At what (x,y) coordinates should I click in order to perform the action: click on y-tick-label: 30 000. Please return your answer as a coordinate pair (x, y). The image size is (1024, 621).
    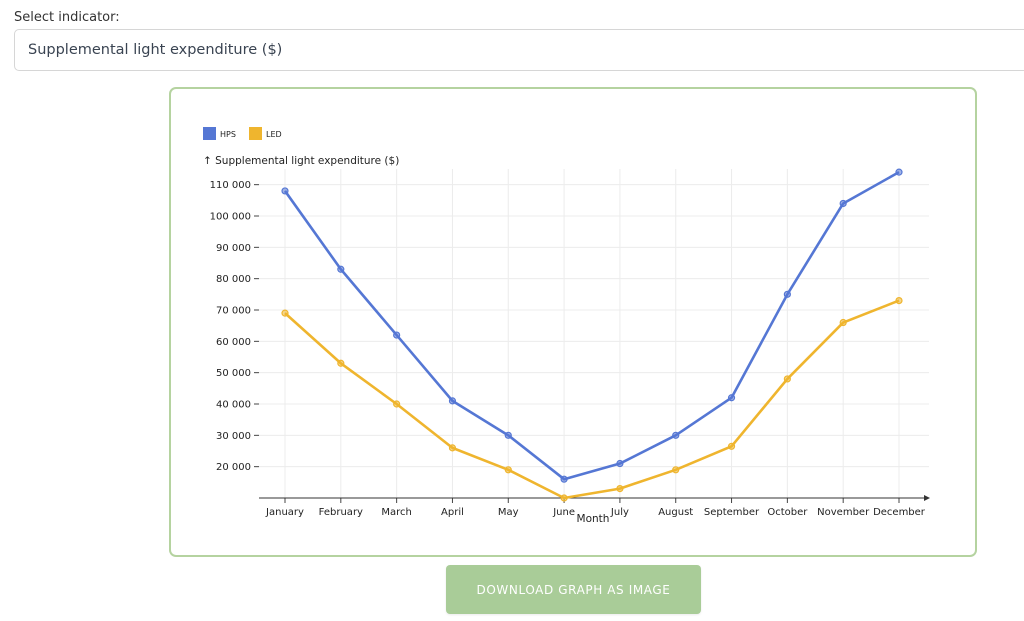
    Looking at the image, I should click on (233, 436).